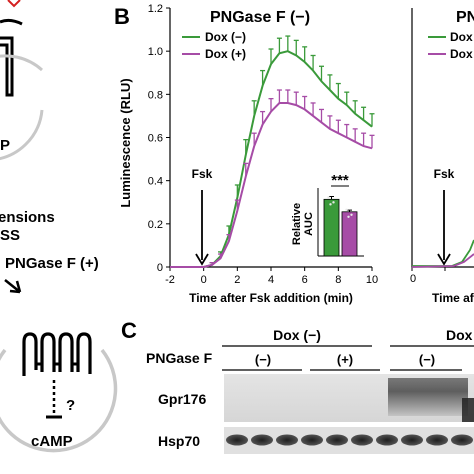 This screenshot has height=474, width=474. Describe the element at coordinates (22, 135) in the screenshot. I see `cell-outline-top-lower` at that location.